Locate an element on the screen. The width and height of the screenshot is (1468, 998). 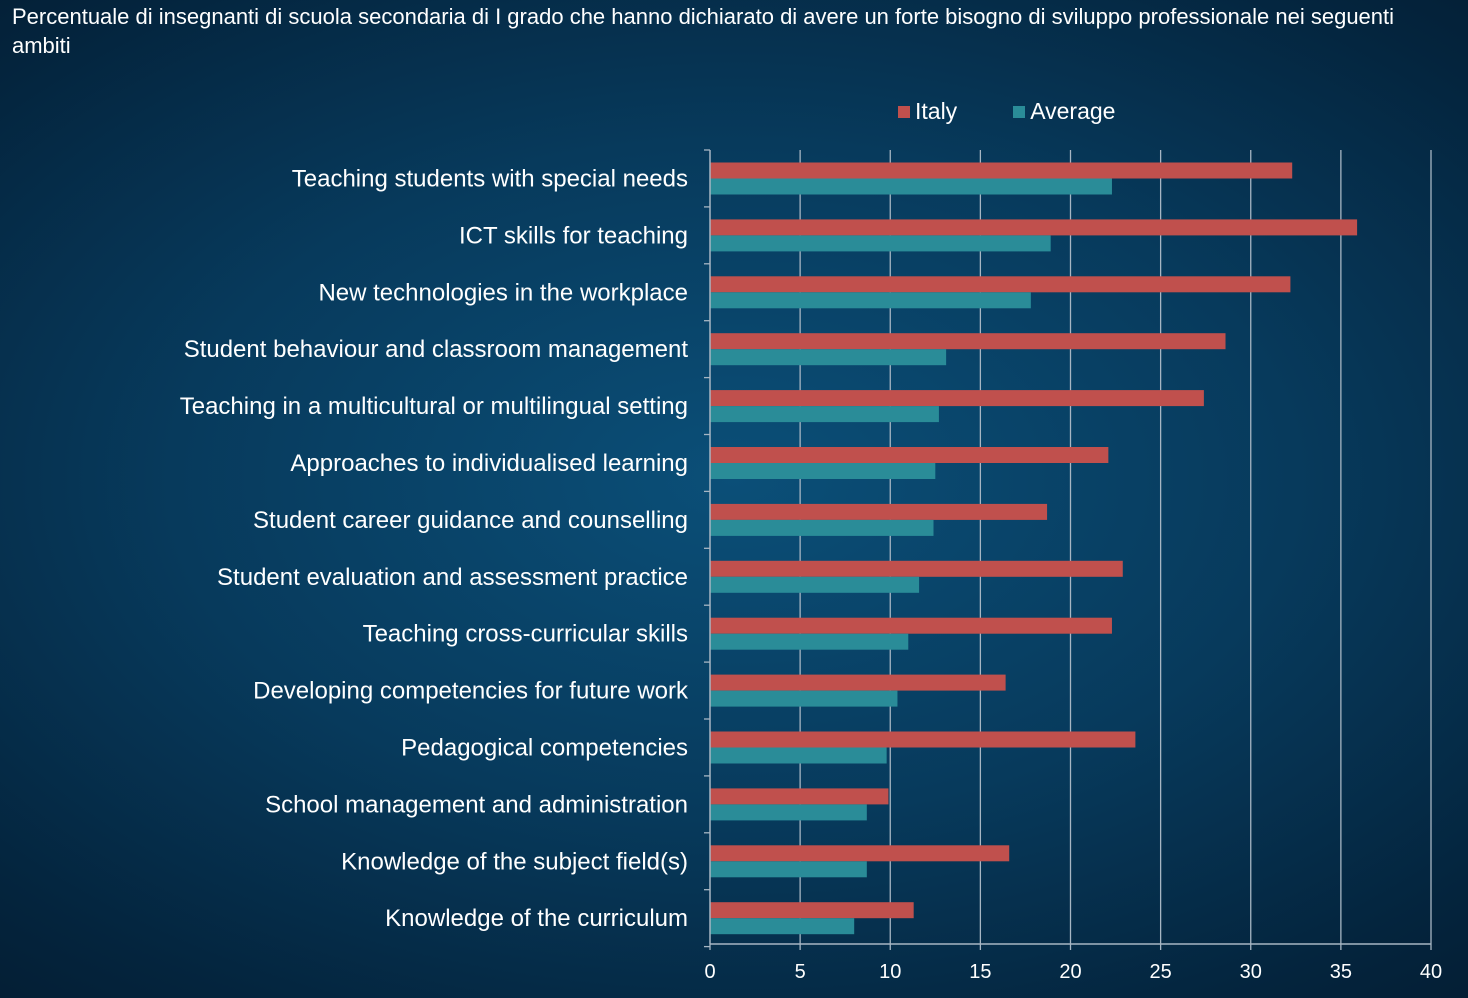
x-tick-label-5: 5 is located at coordinates (800, 972).